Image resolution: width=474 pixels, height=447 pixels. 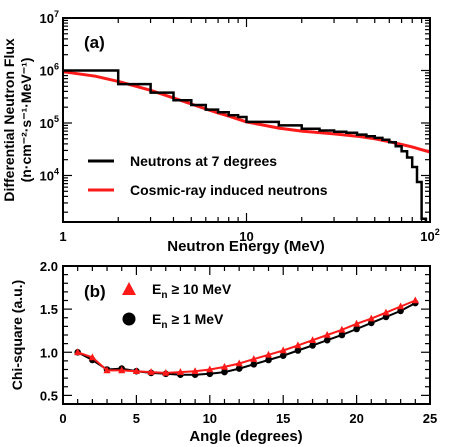 What do you see at coordinates (246, 246) in the screenshot?
I see `panel-a-x-axis-label: Neutron Energy (MeV)` at bounding box center [246, 246].